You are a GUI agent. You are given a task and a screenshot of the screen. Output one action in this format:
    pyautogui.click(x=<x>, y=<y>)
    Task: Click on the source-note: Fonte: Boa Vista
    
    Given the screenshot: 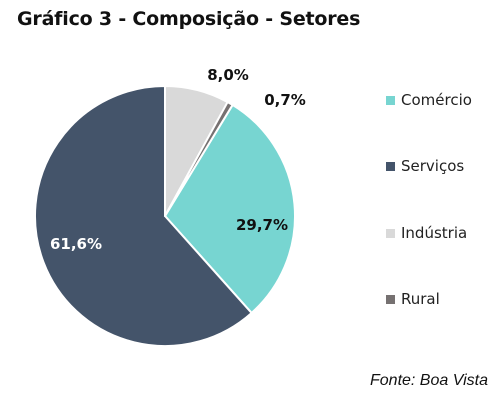 What is the action you would take?
    pyautogui.click(x=429, y=380)
    